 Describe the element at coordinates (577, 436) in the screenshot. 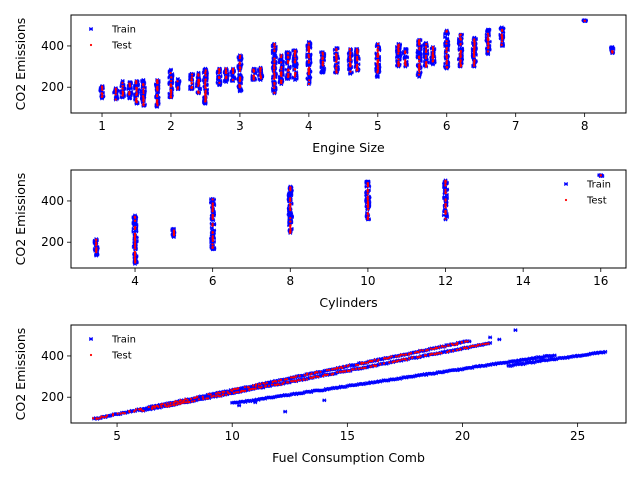

I see `x-tick-label: 25` at that location.